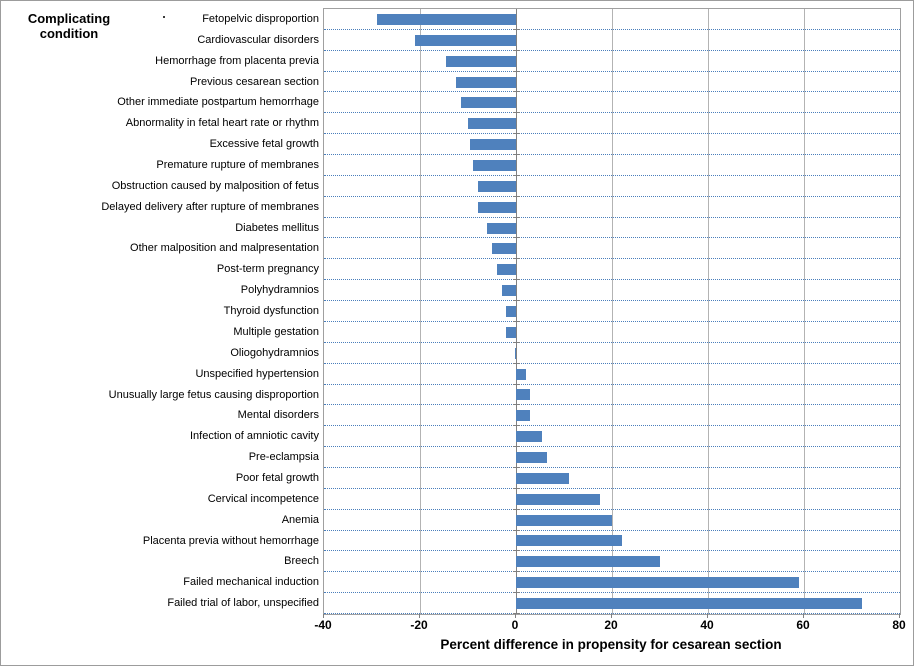  What do you see at coordinates (566, 332) in the screenshot?
I see `chart-row: Multiple gestation` at bounding box center [566, 332].